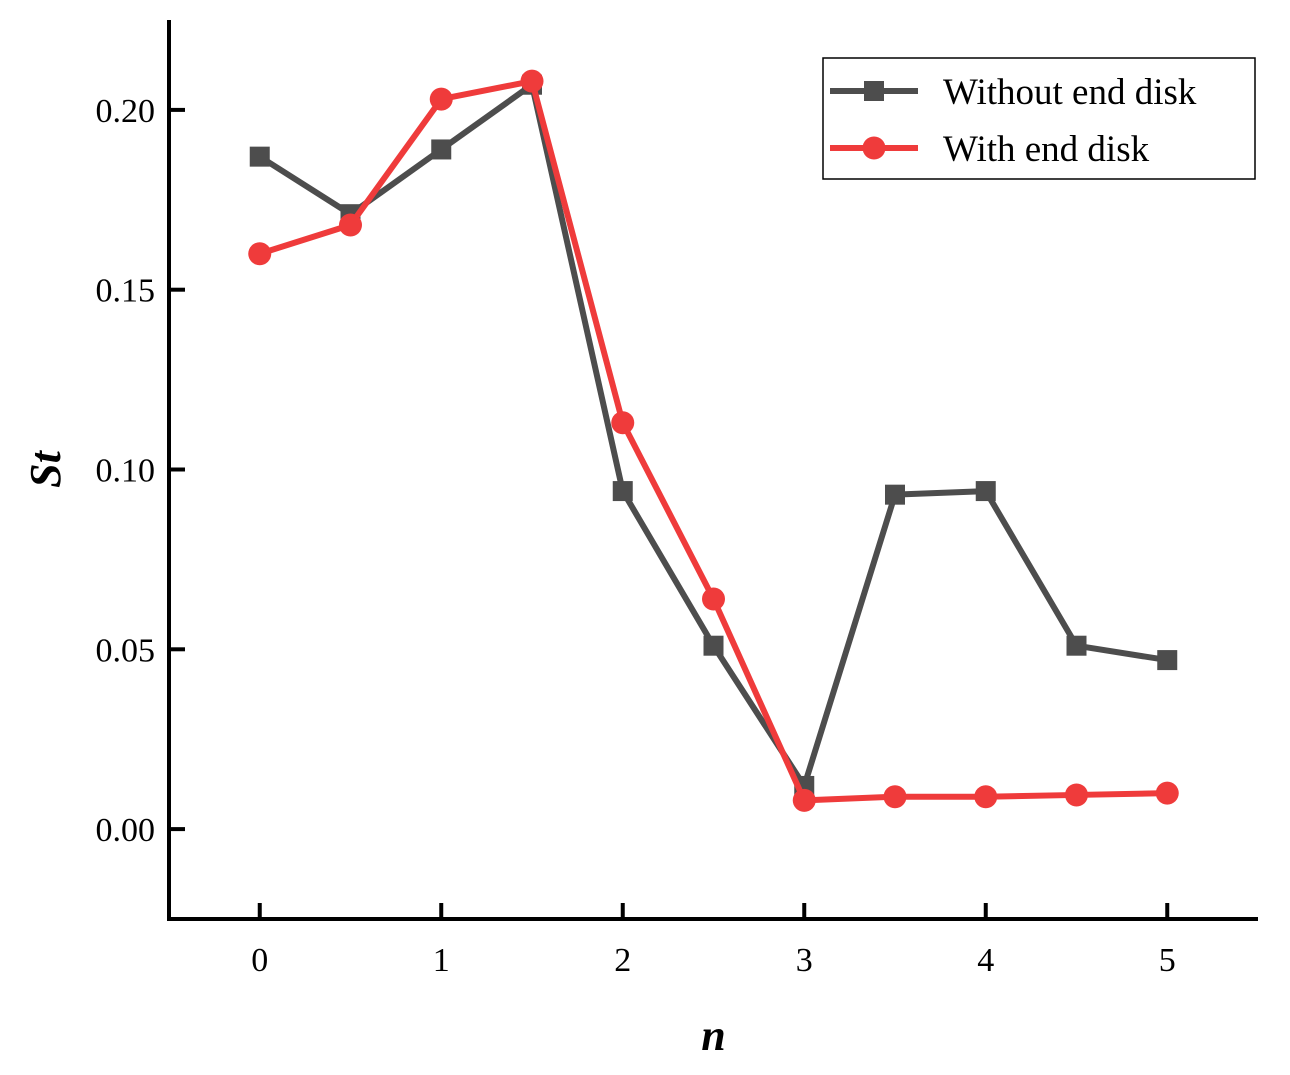 This screenshot has height=1075, width=1290. What do you see at coordinates (985, 960) in the screenshot?
I see `x-tick-label: 4` at bounding box center [985, 960].